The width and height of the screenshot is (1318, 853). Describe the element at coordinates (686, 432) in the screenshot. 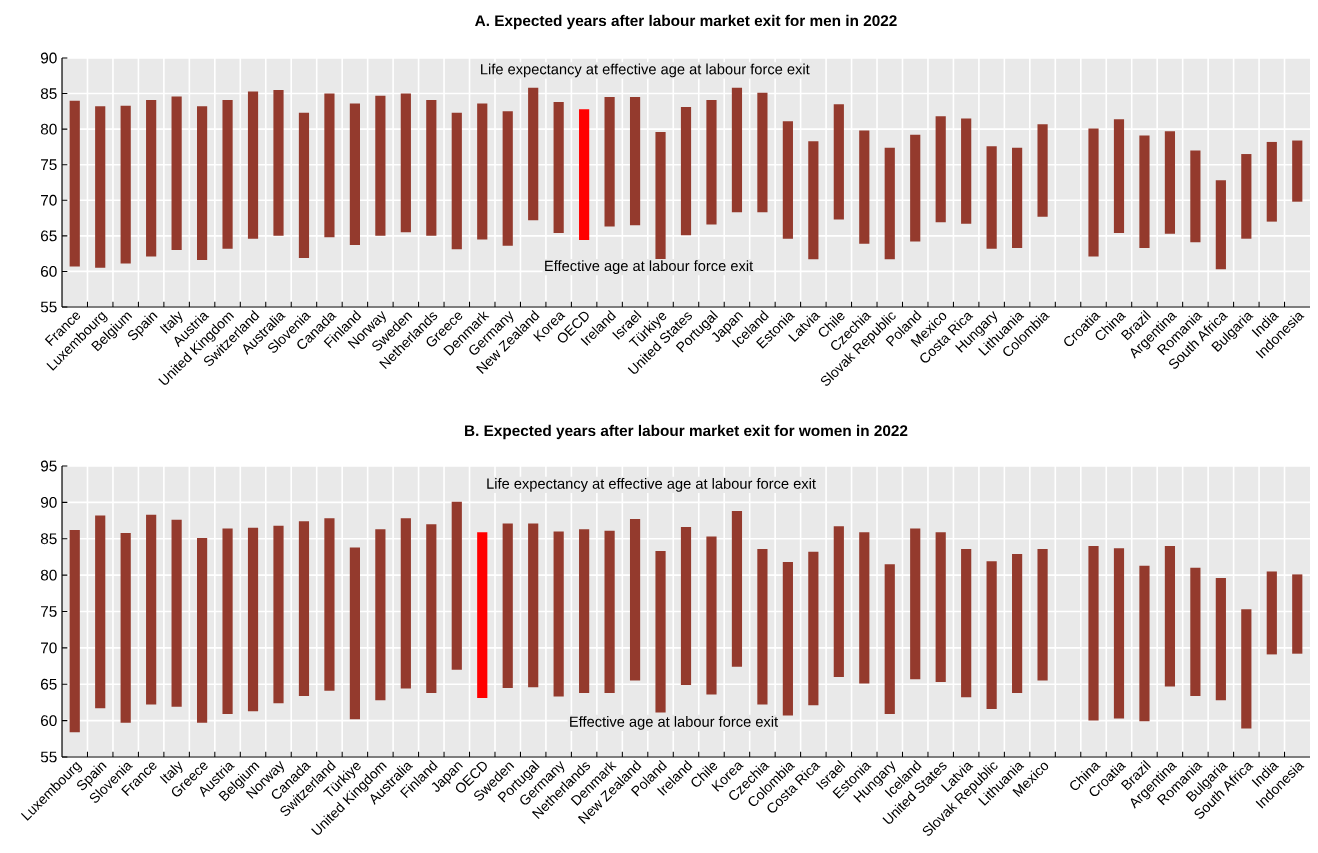

I see `chart-title: B. Expected years after labour market exit for women in 2022` at that location.